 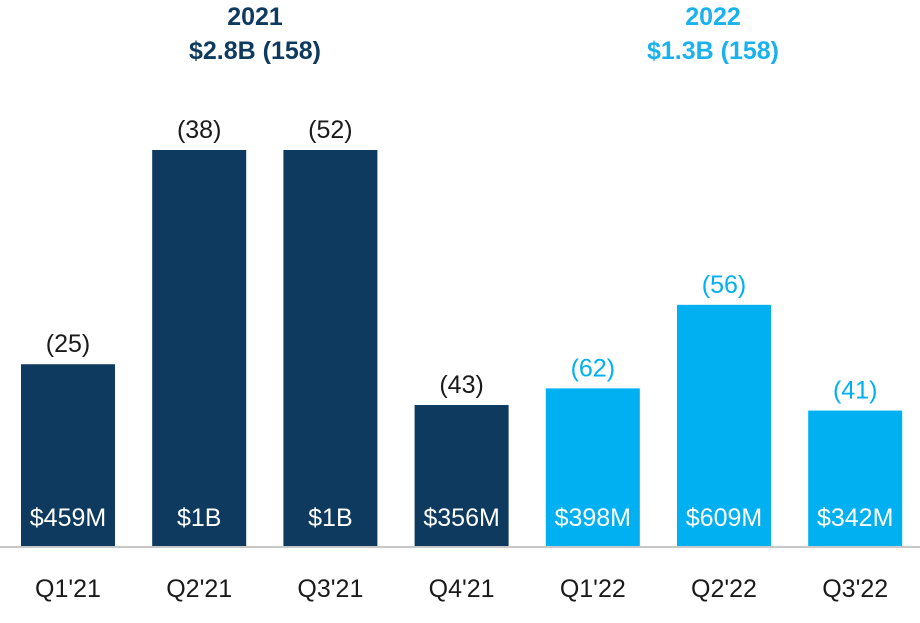 I want to click on header-2021-summary: $2.8B (158), so click(x=255, y=51).